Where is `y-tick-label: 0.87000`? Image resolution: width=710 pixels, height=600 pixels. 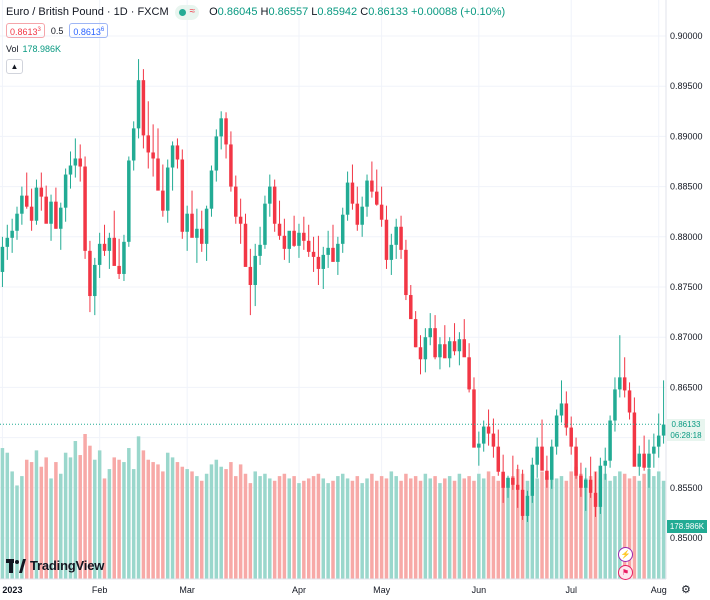 y-tick-label: 0.87000 is located at coordinates (686, 337).